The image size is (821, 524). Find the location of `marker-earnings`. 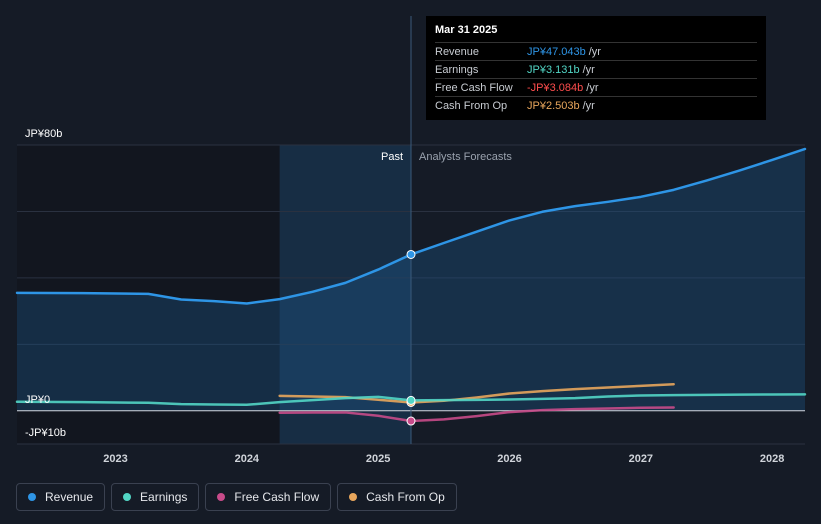

marker-earnings is located at coordinates (411, 400).